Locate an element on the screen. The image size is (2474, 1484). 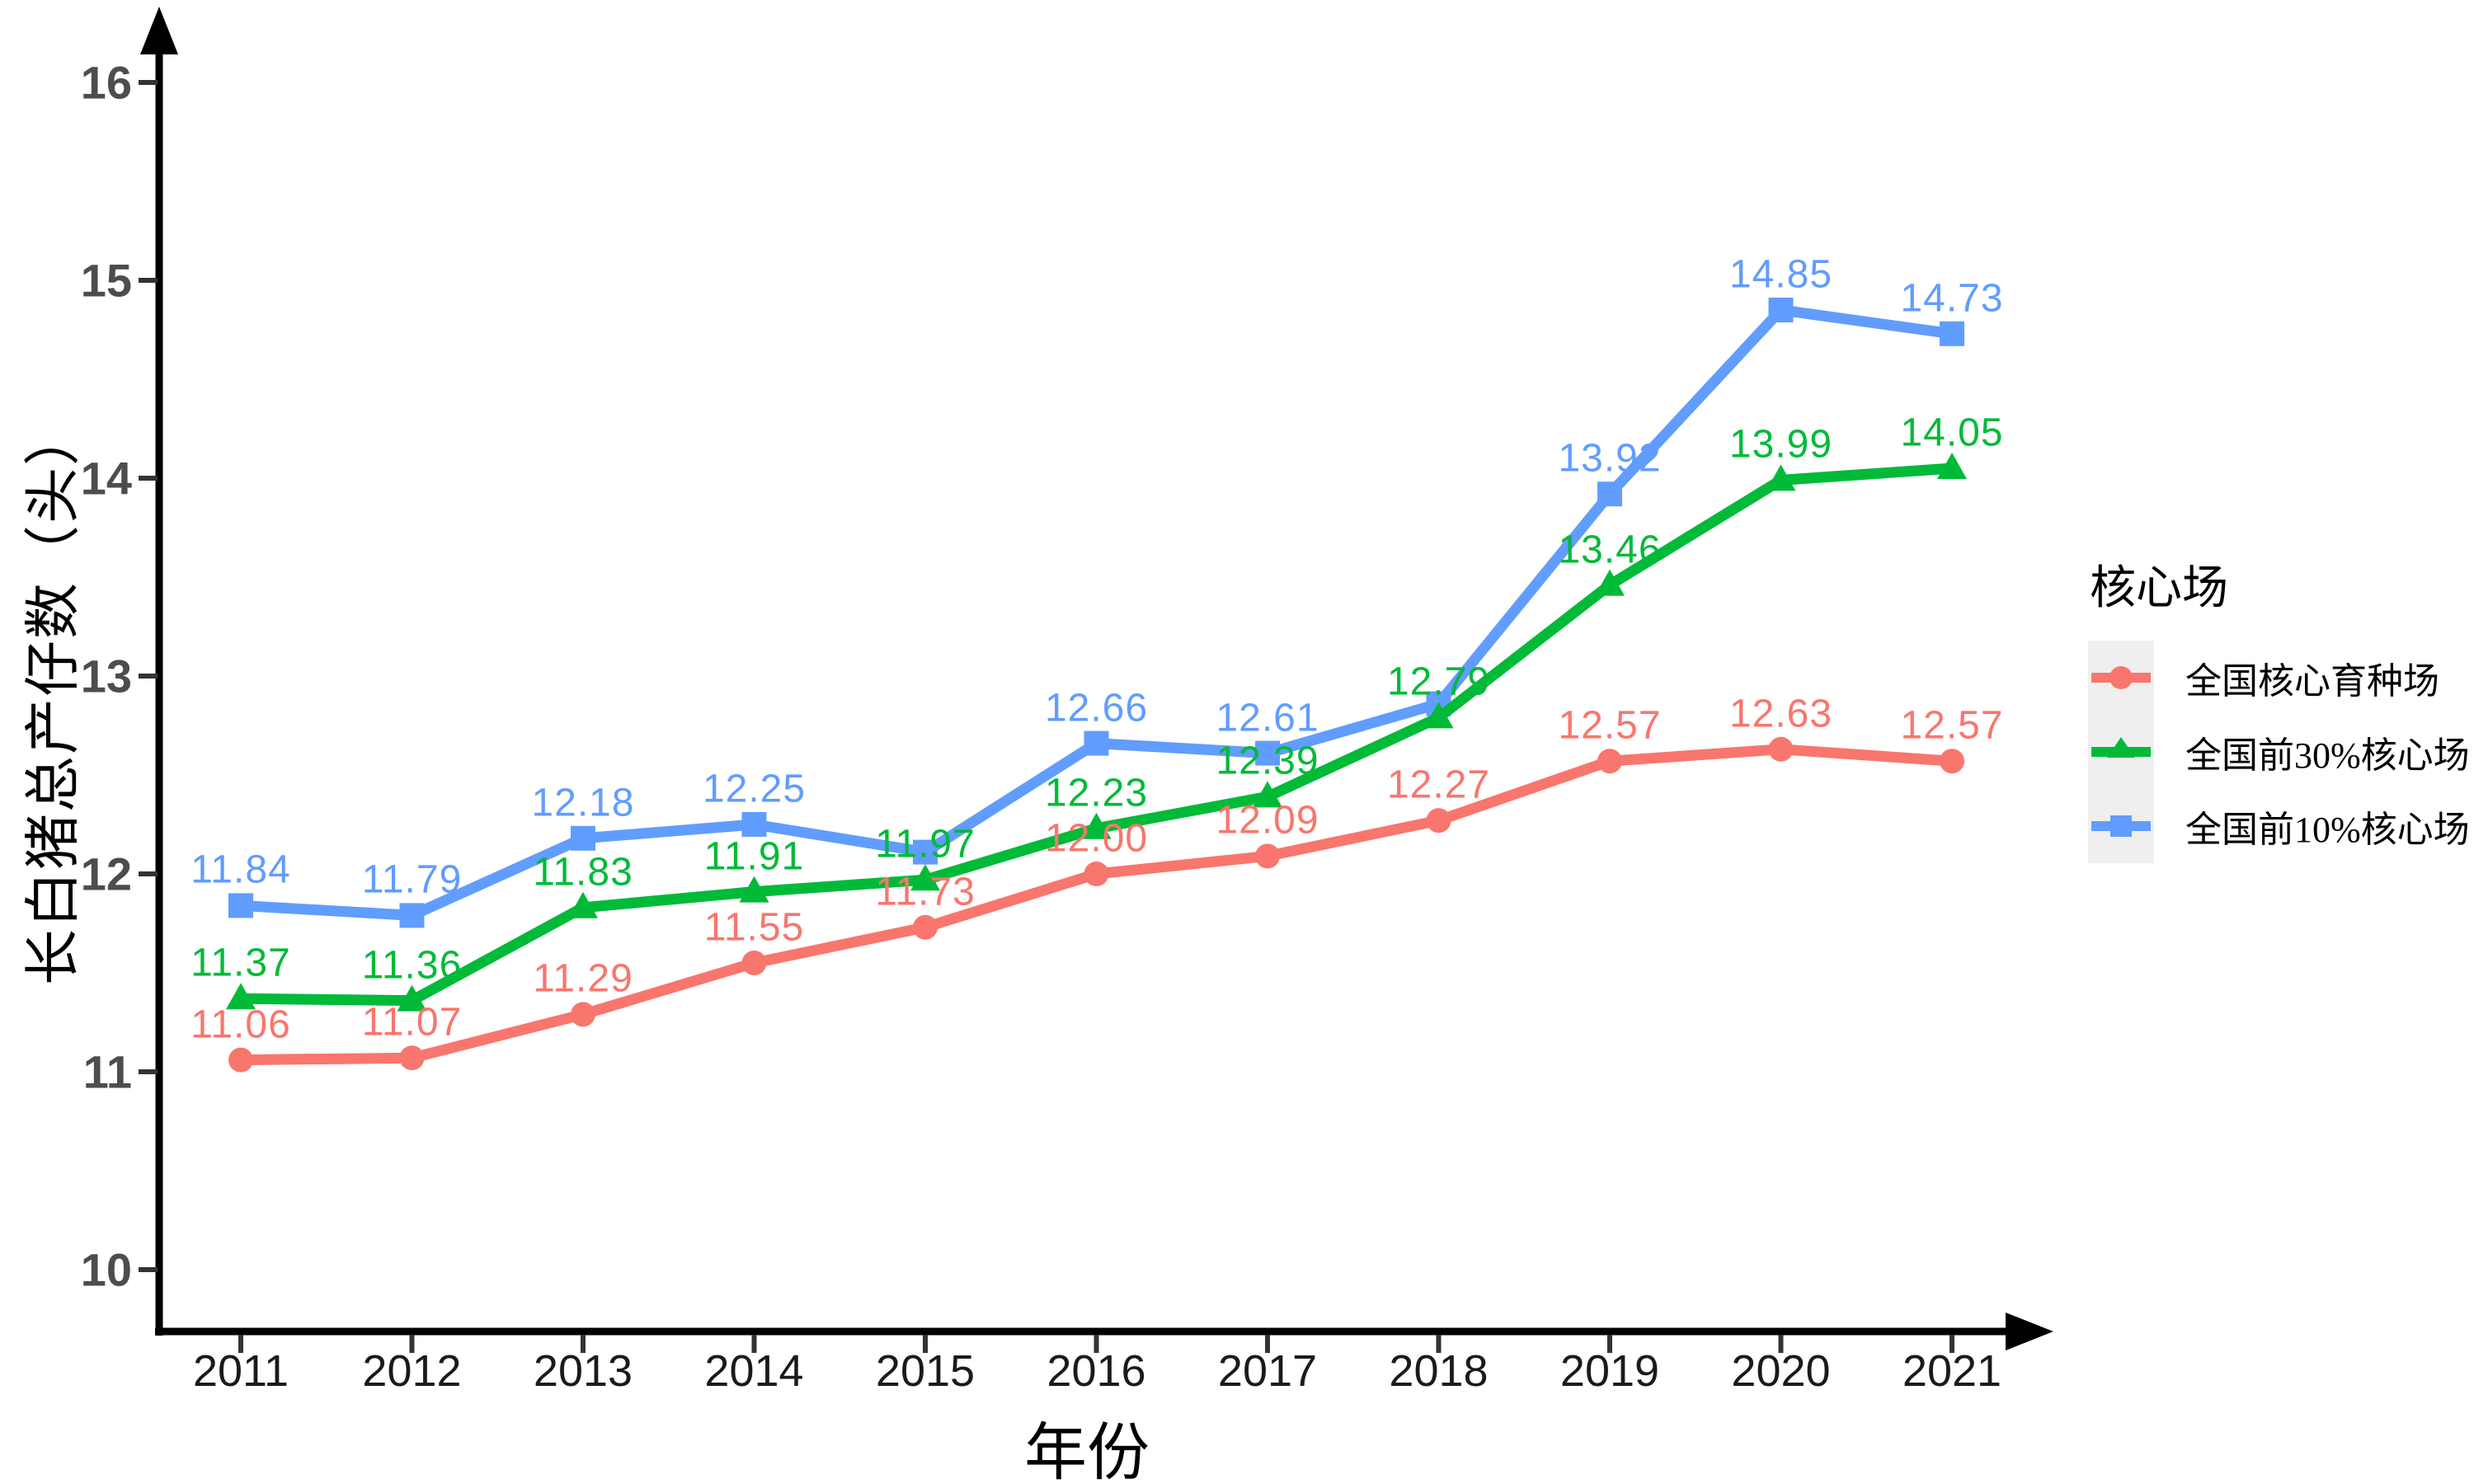
data-point-label: 12.00 is located at coordinates (1096, 838).